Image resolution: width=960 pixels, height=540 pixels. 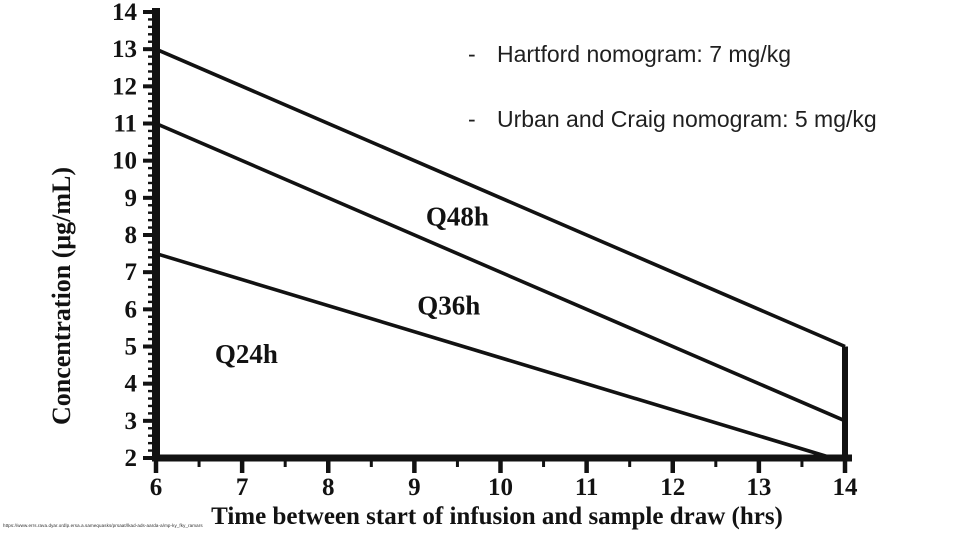 I want to click on x-tick-label: 13, so click(x=758, y=487).